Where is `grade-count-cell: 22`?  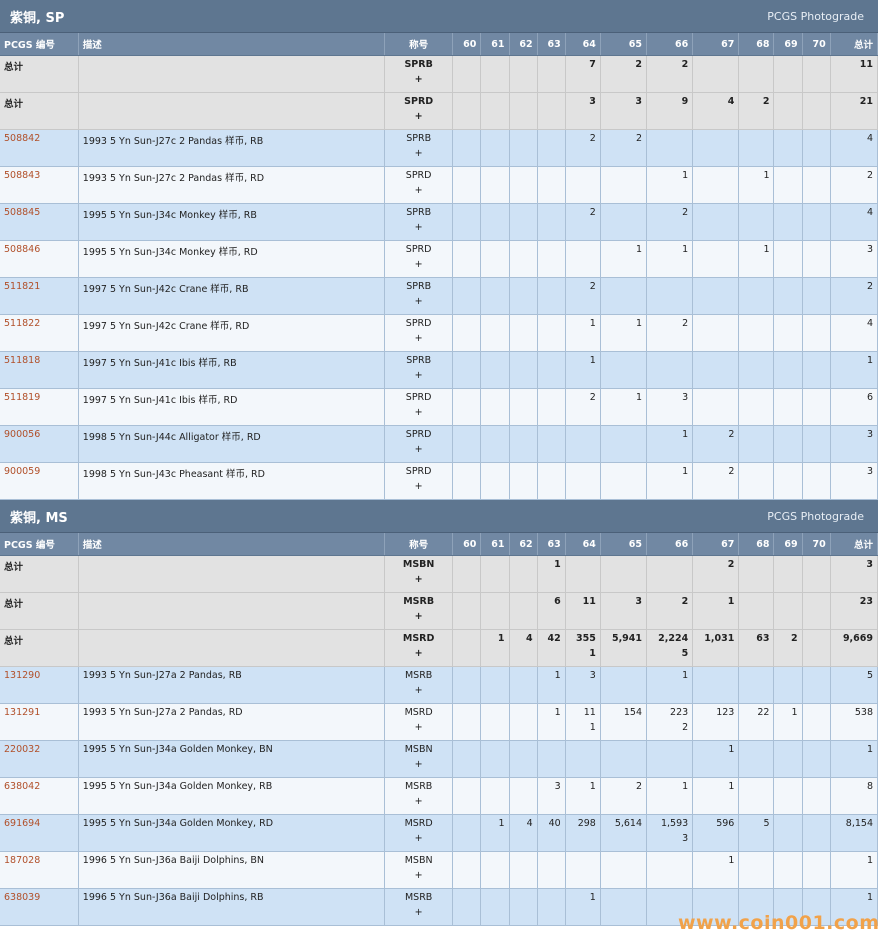
grade-count-cell: 22 is located at coordinates (756, 722).